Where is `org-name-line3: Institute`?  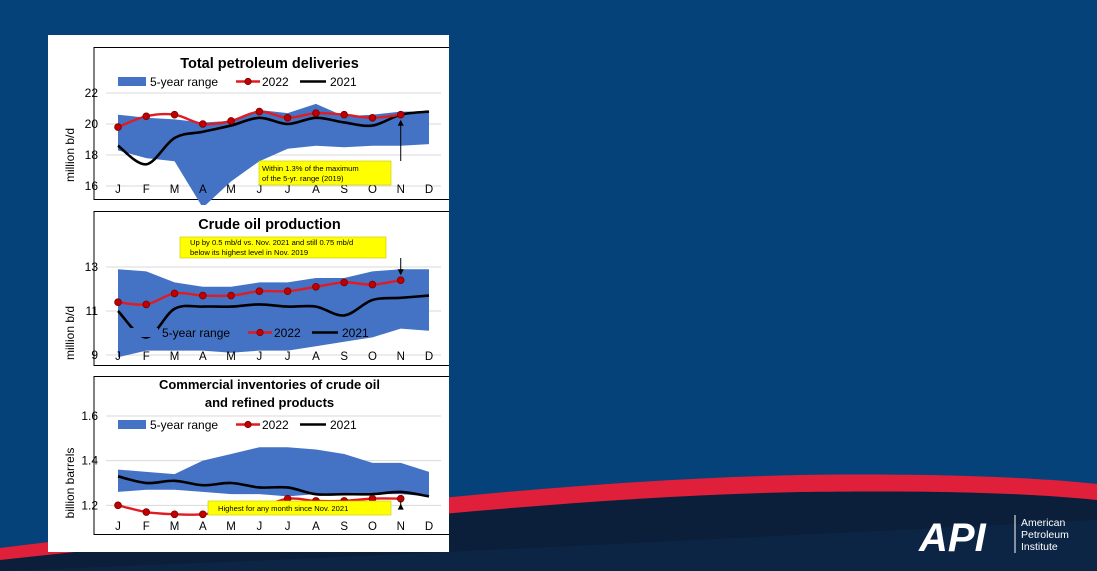 org-name-line3: Institute is located at coordinates (1039, 547).